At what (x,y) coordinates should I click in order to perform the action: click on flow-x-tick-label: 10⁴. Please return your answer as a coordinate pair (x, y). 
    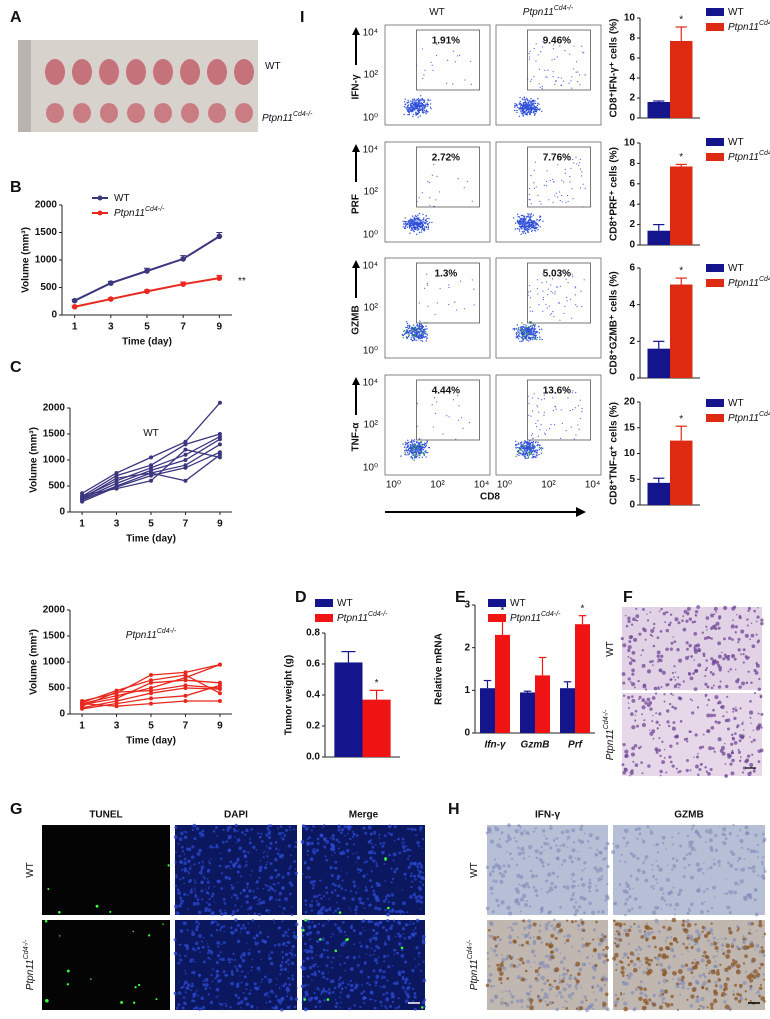
    Looking at the image, I should click on (481, 485).